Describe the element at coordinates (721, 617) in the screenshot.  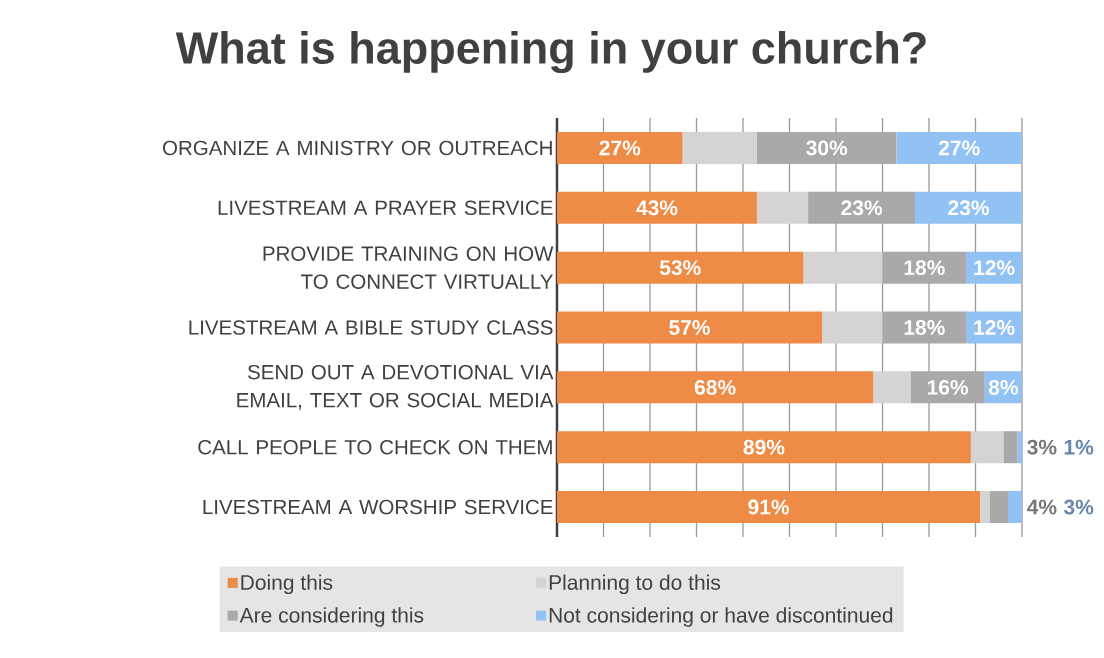
I see `legend-label: Not considering or have discontinued` at that location.